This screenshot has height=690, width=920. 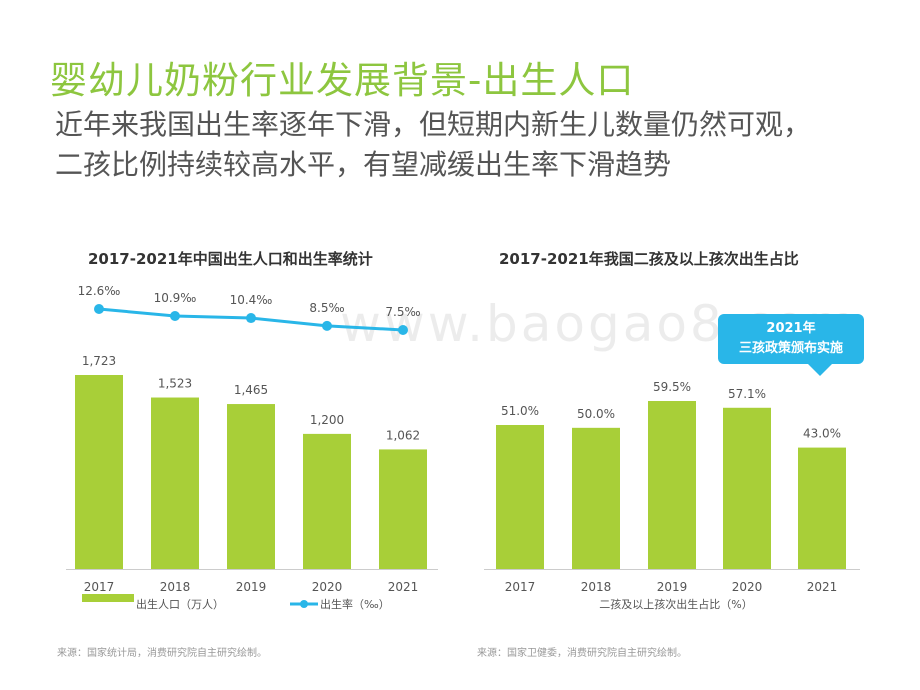 What do you see at coordinates (327, 587) in the screenshot?
I see `left-x-tick-2020: 2020` at bounding box center [327, 587].